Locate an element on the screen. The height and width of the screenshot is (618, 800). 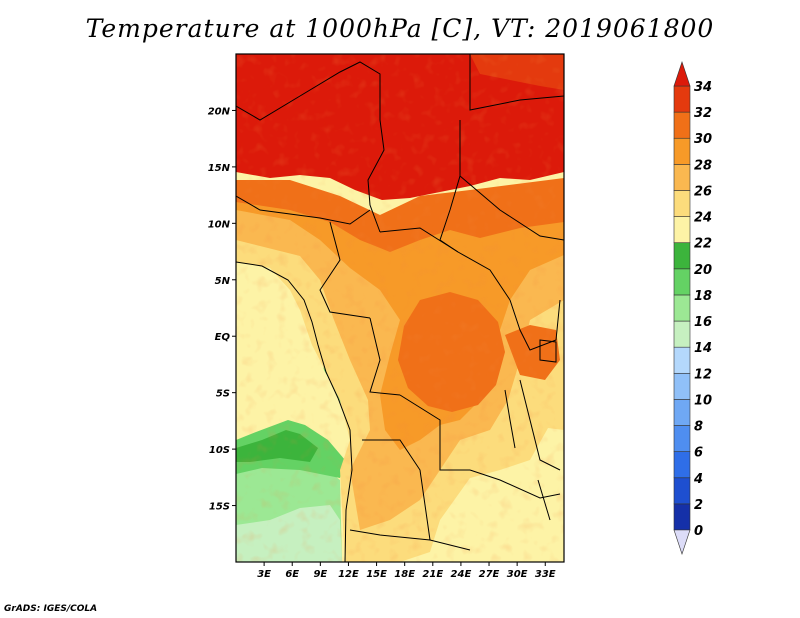
colorbar-label: 26 is located at coordinates (703, 191).